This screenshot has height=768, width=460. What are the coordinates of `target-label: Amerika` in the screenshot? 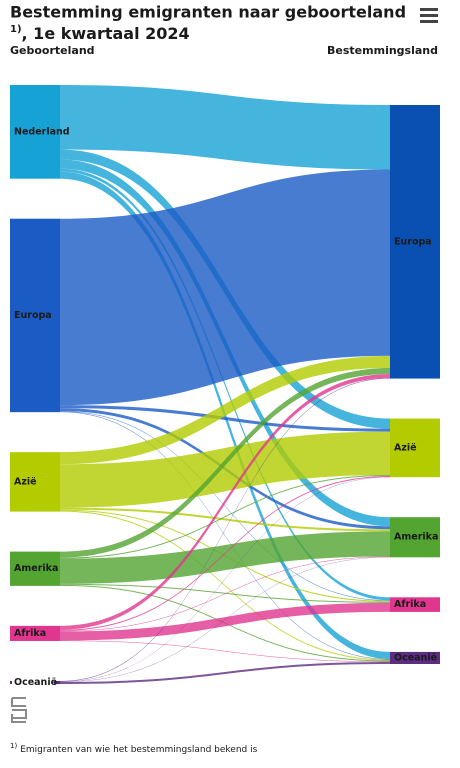 It's located at (416, 537).